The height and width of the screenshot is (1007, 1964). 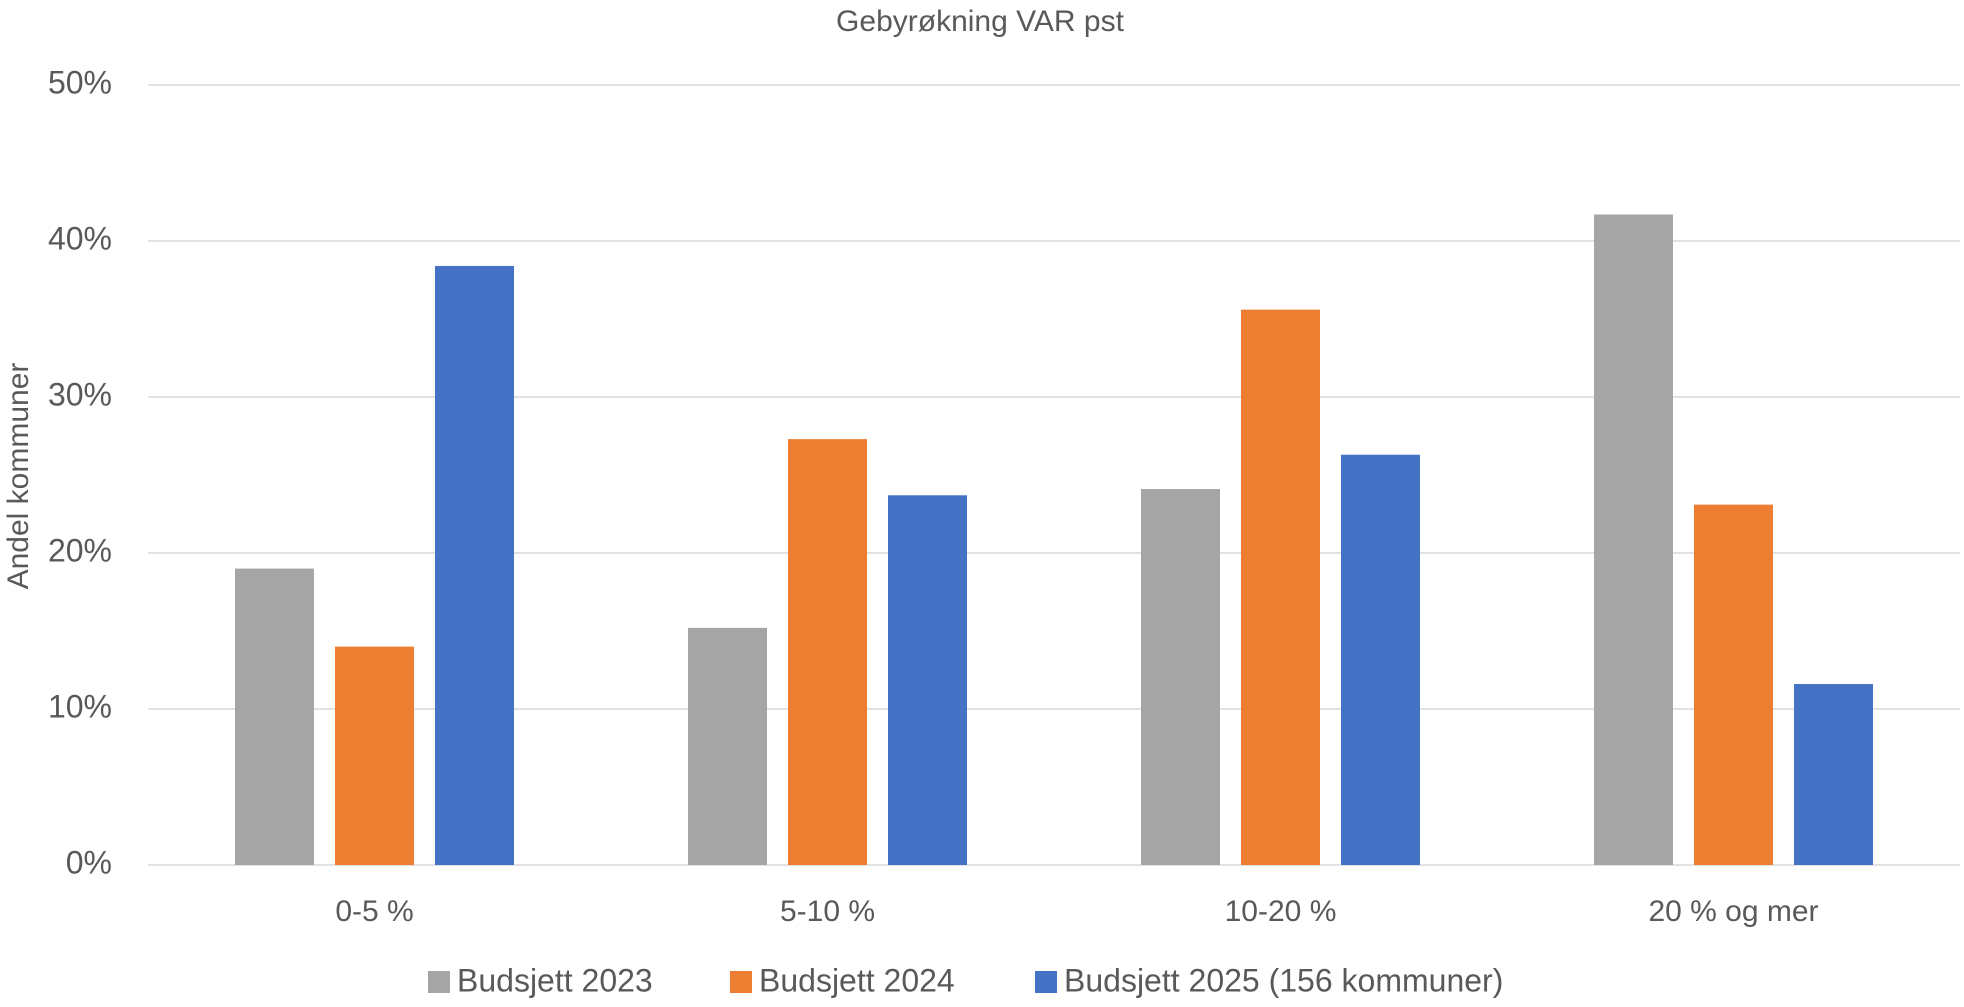 What do you see at coordinates (857, 980) in the screenshot?
I see `legend-label: Budsjett 2024` at bounding box center [857, 980].